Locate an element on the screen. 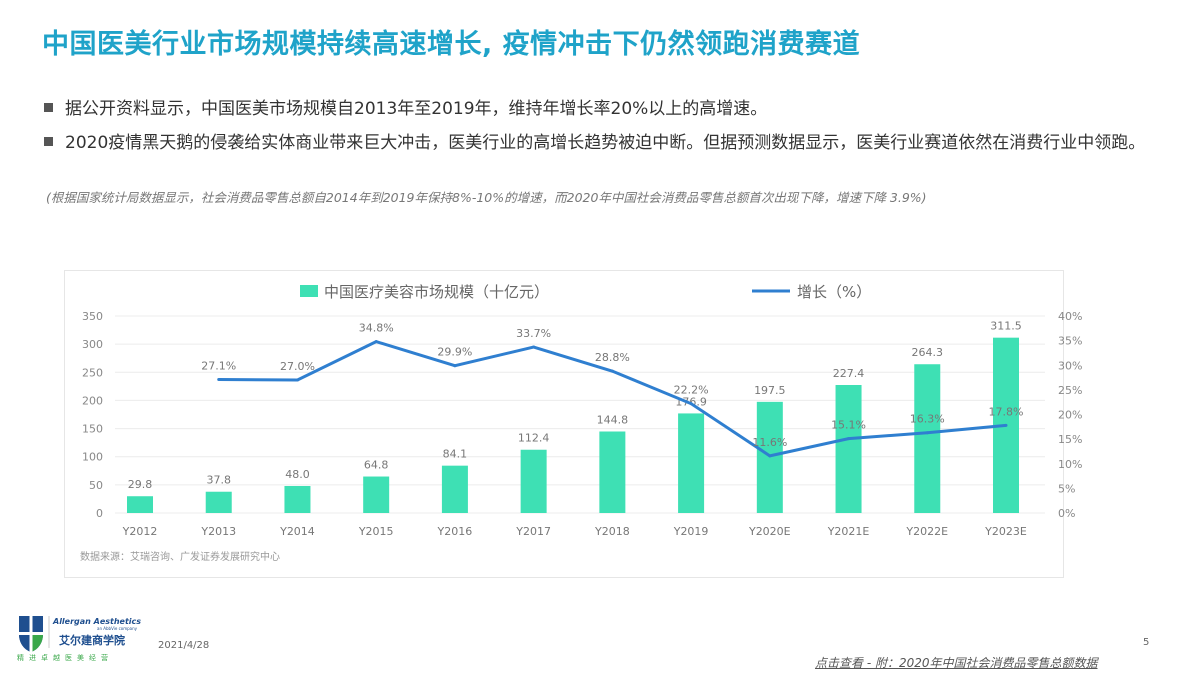 This screenshot has width=1200, height=674. line-value-label: 34.8% is located at coordinates (376, 328).